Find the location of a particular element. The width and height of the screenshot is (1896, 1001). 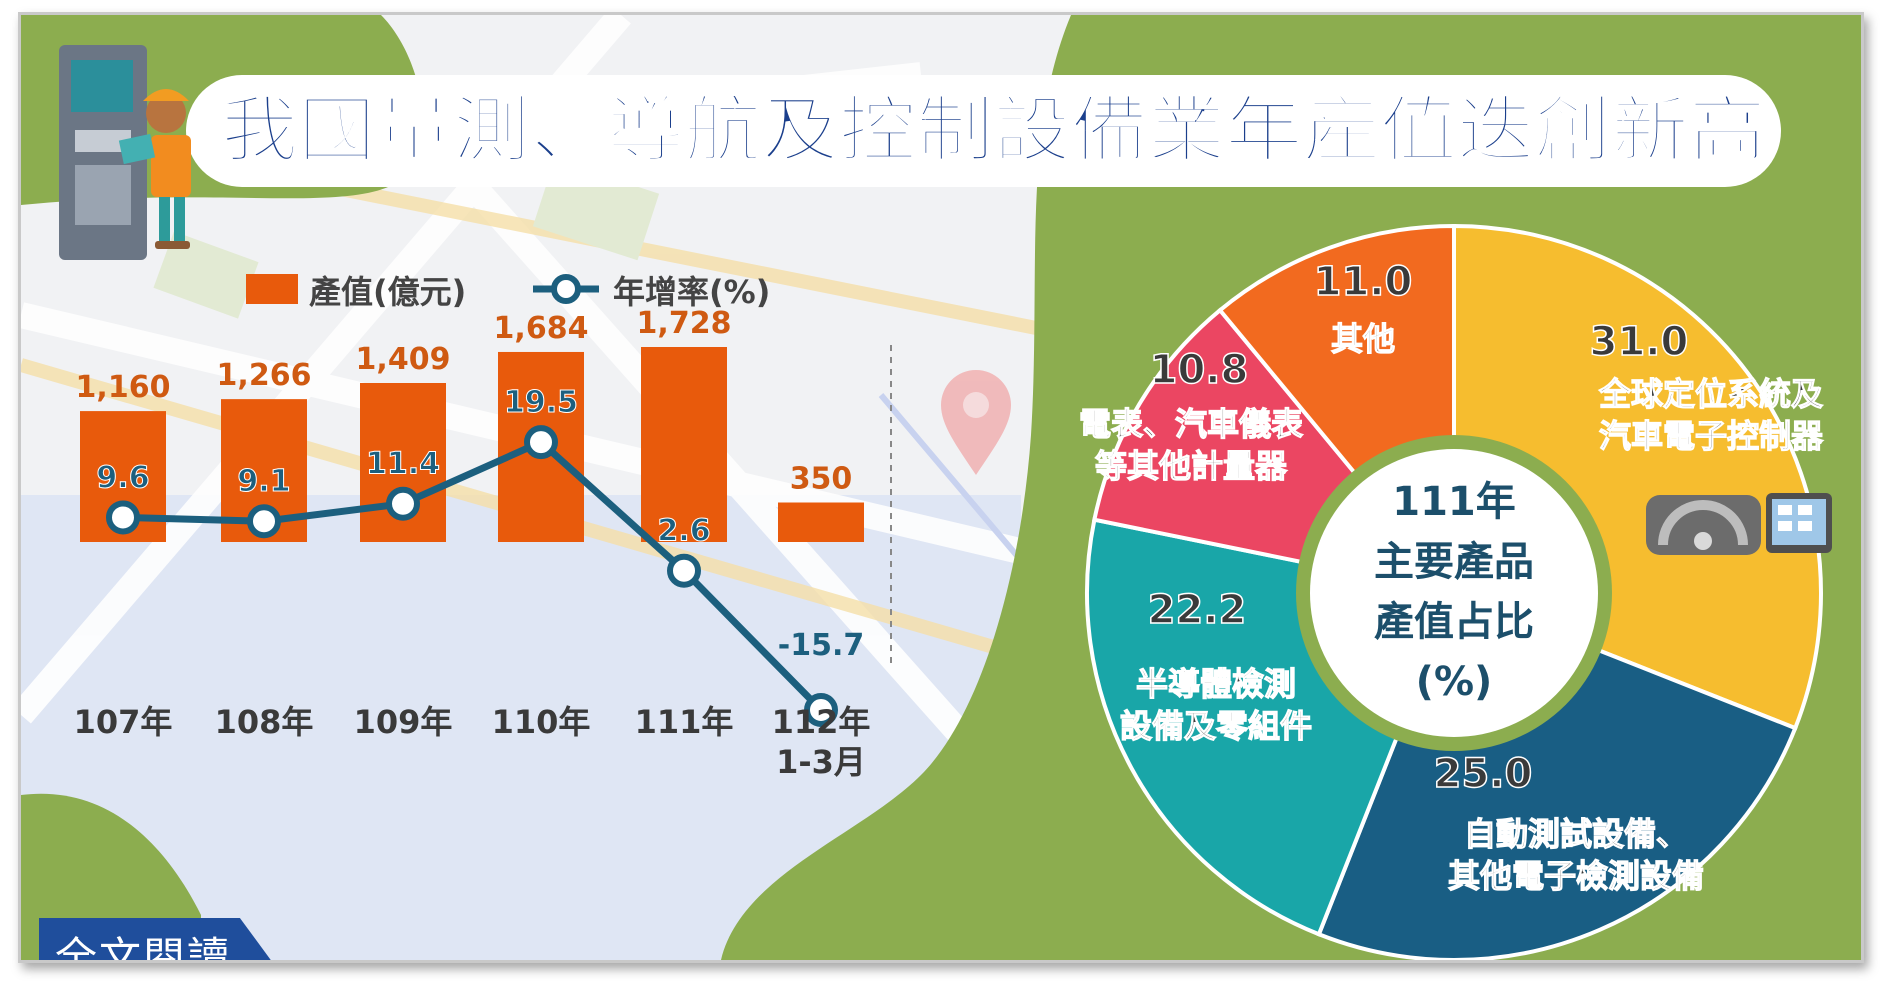

x-tick-label-line: 109年 is located at coordinates (403, 722).